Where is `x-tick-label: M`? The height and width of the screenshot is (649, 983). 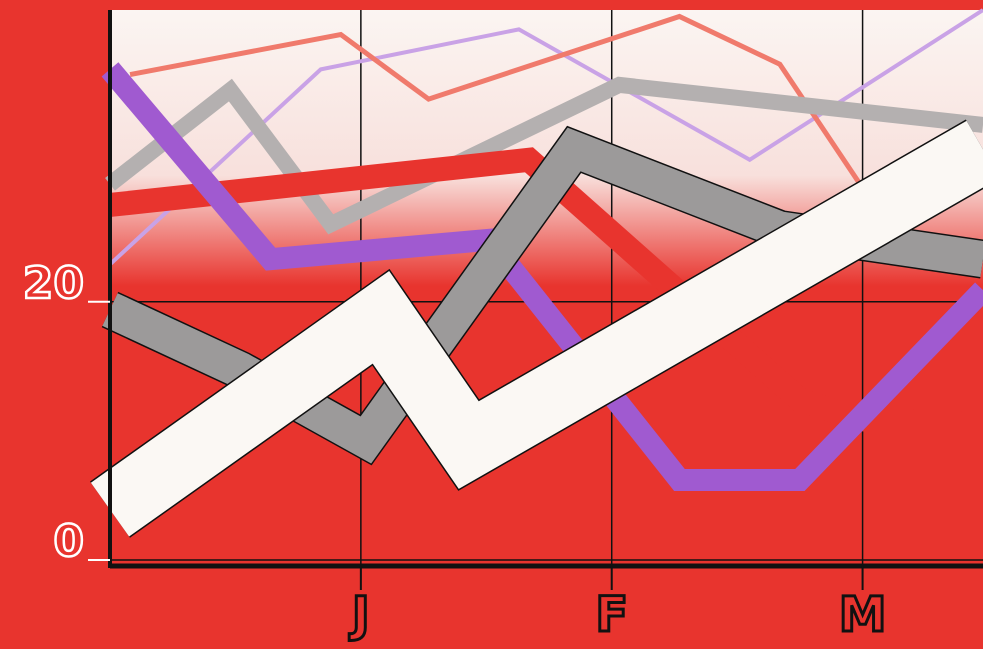
x-tick-label: M is located at coordinates (863, 615).